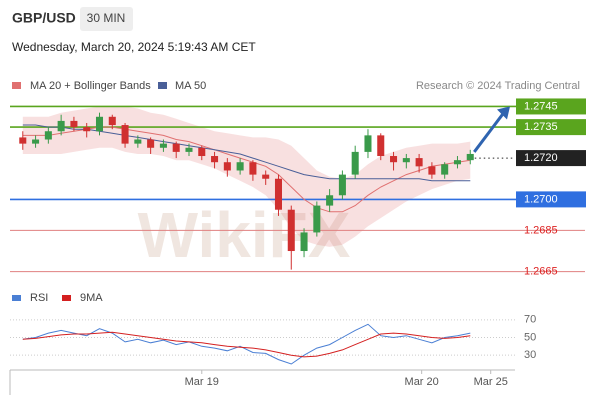 Image resolution: width=590 pixels, height=400 pixels. I want to click on legend-label: RSI, so click(39, 298).